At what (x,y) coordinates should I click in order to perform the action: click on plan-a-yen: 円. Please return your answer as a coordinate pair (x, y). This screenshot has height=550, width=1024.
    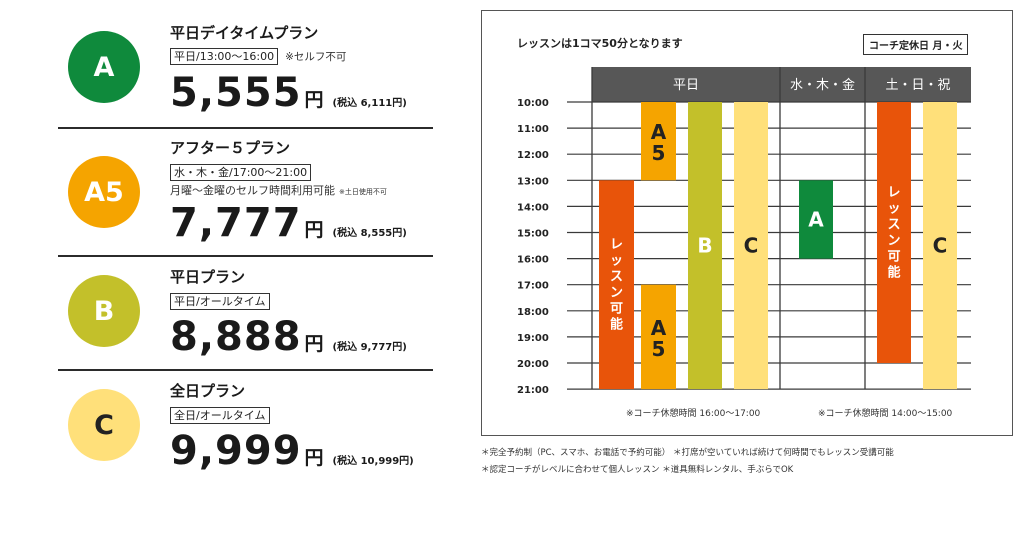
    Looking at the image, I should click on (314, 100).